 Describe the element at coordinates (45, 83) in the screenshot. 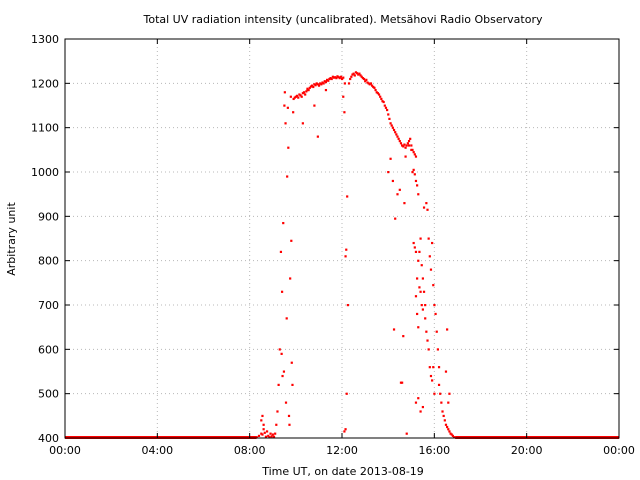

I see `y-tick-label: 1200` at that location.